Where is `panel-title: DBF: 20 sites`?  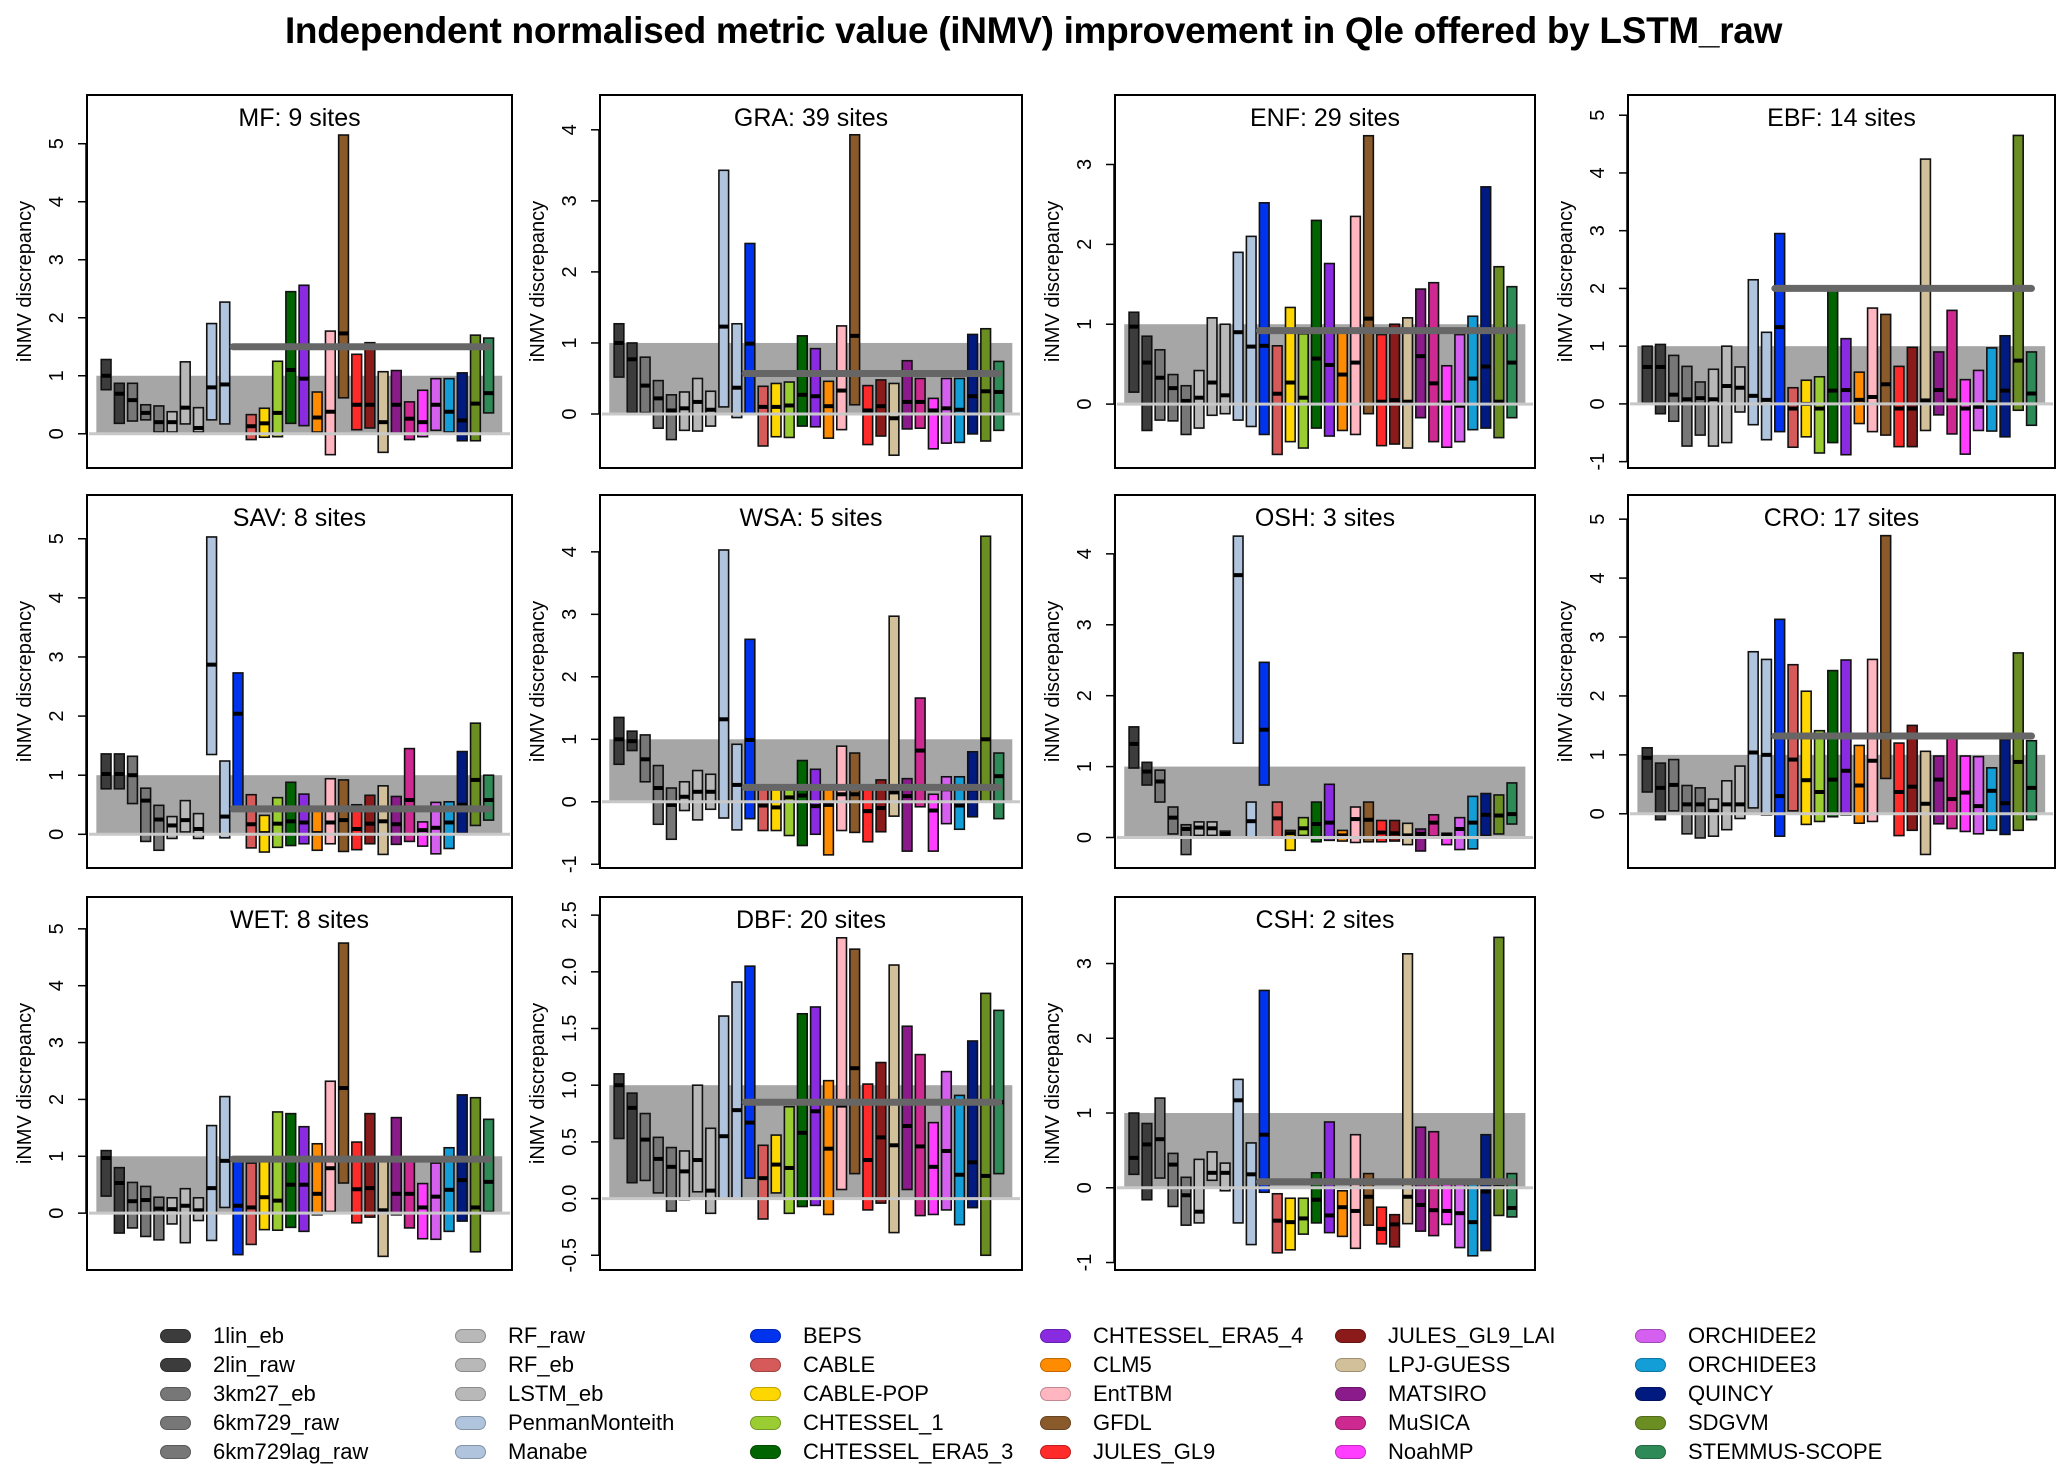 panel-title: DBF: 20 sites is located at coordinates (811, 920).